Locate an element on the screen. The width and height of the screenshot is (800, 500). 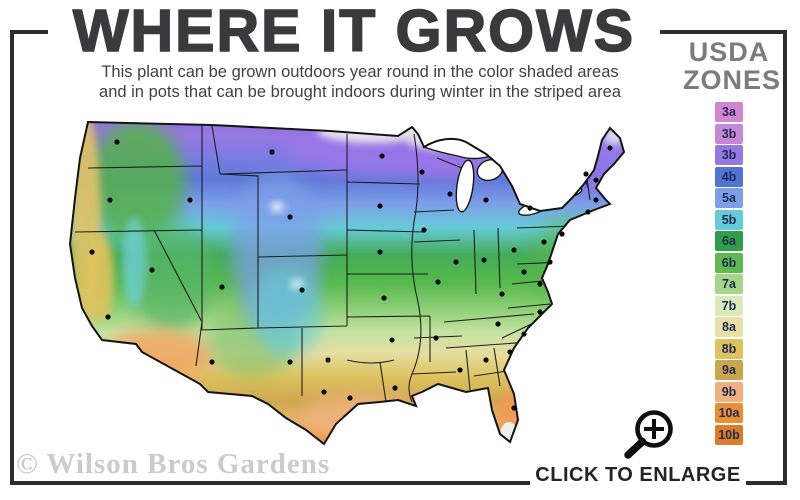
watermark: © Wilson Bros Gardens is located at coordinates (173, 464).